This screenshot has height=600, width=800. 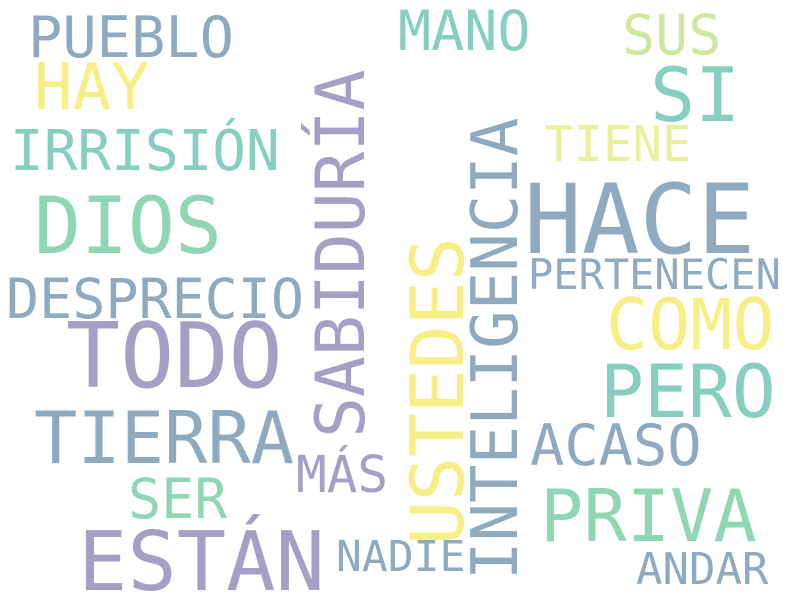 What do you see at coordinates (178, 499) in the screenshot?
I see `word-ser: SER` at bounding box center [178, 499].